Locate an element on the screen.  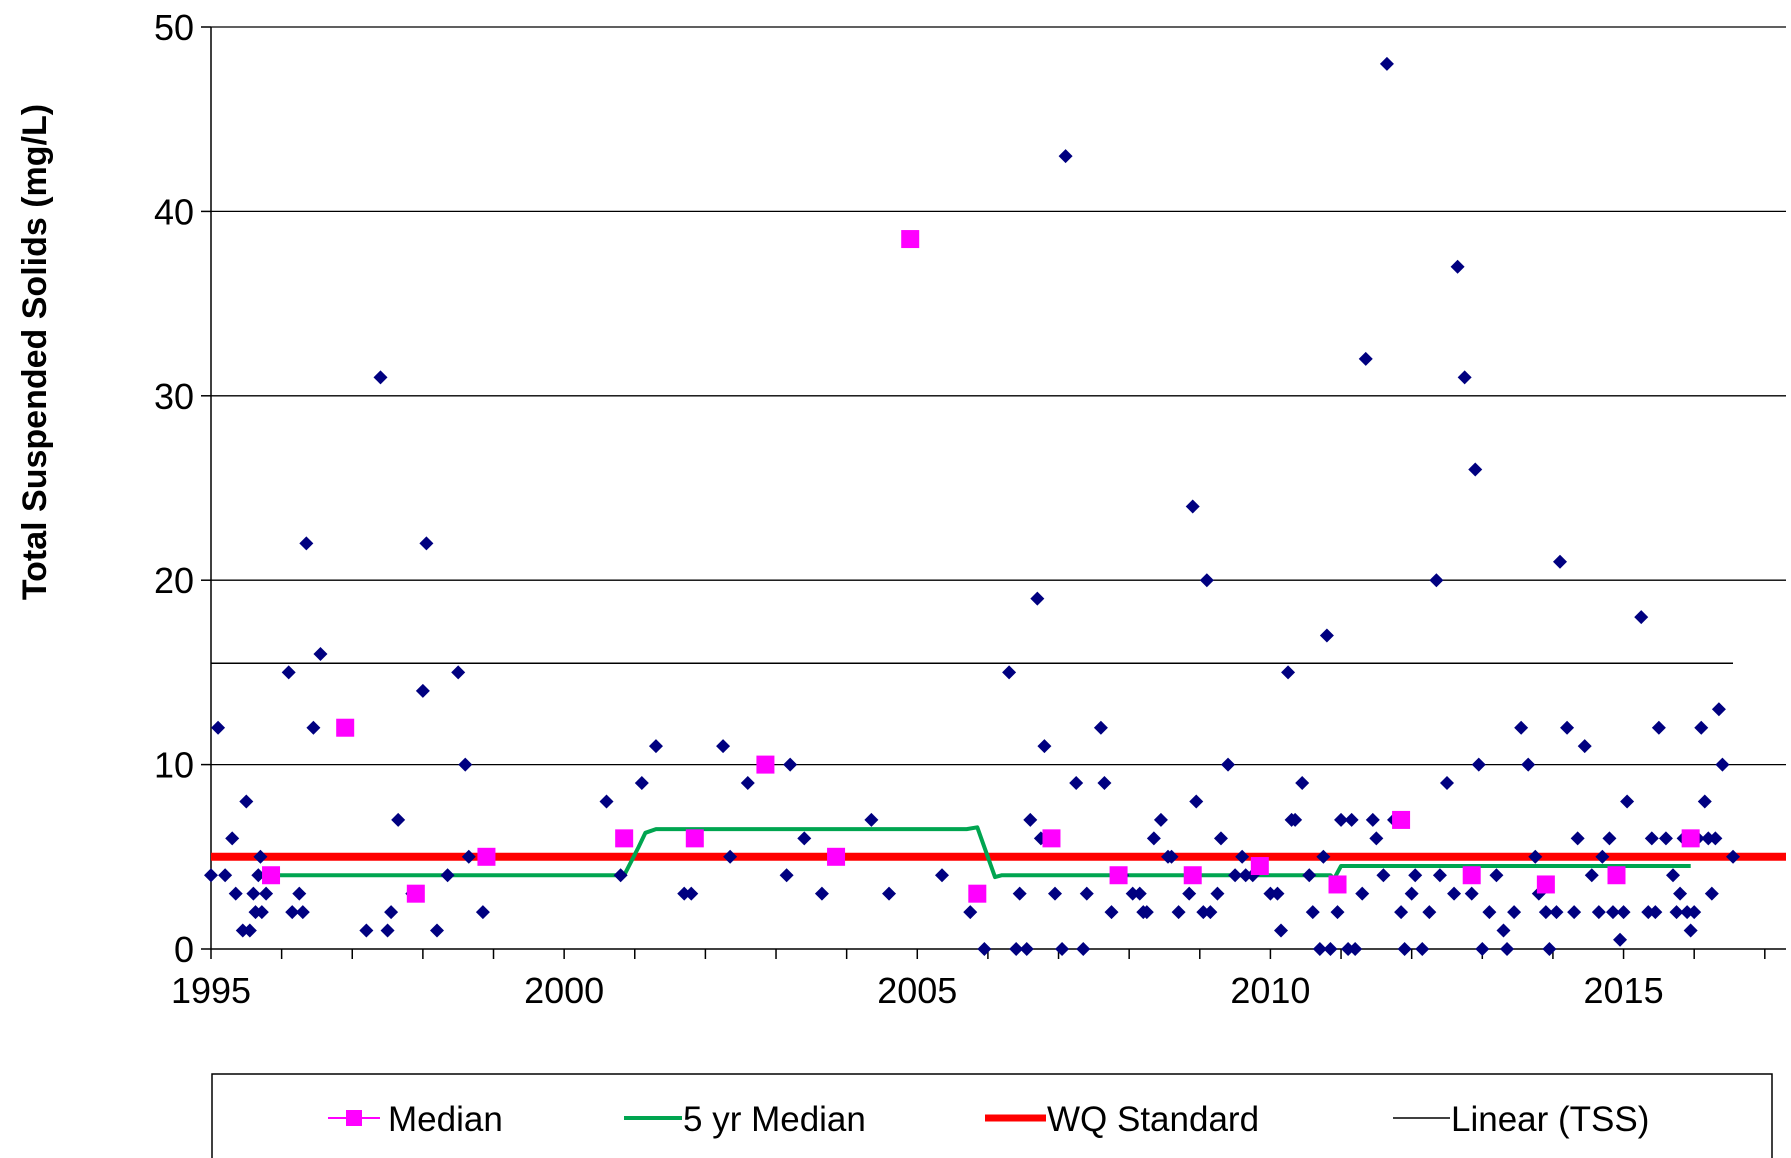
y-tick-label: 40 is located at coordinates (174, 211).